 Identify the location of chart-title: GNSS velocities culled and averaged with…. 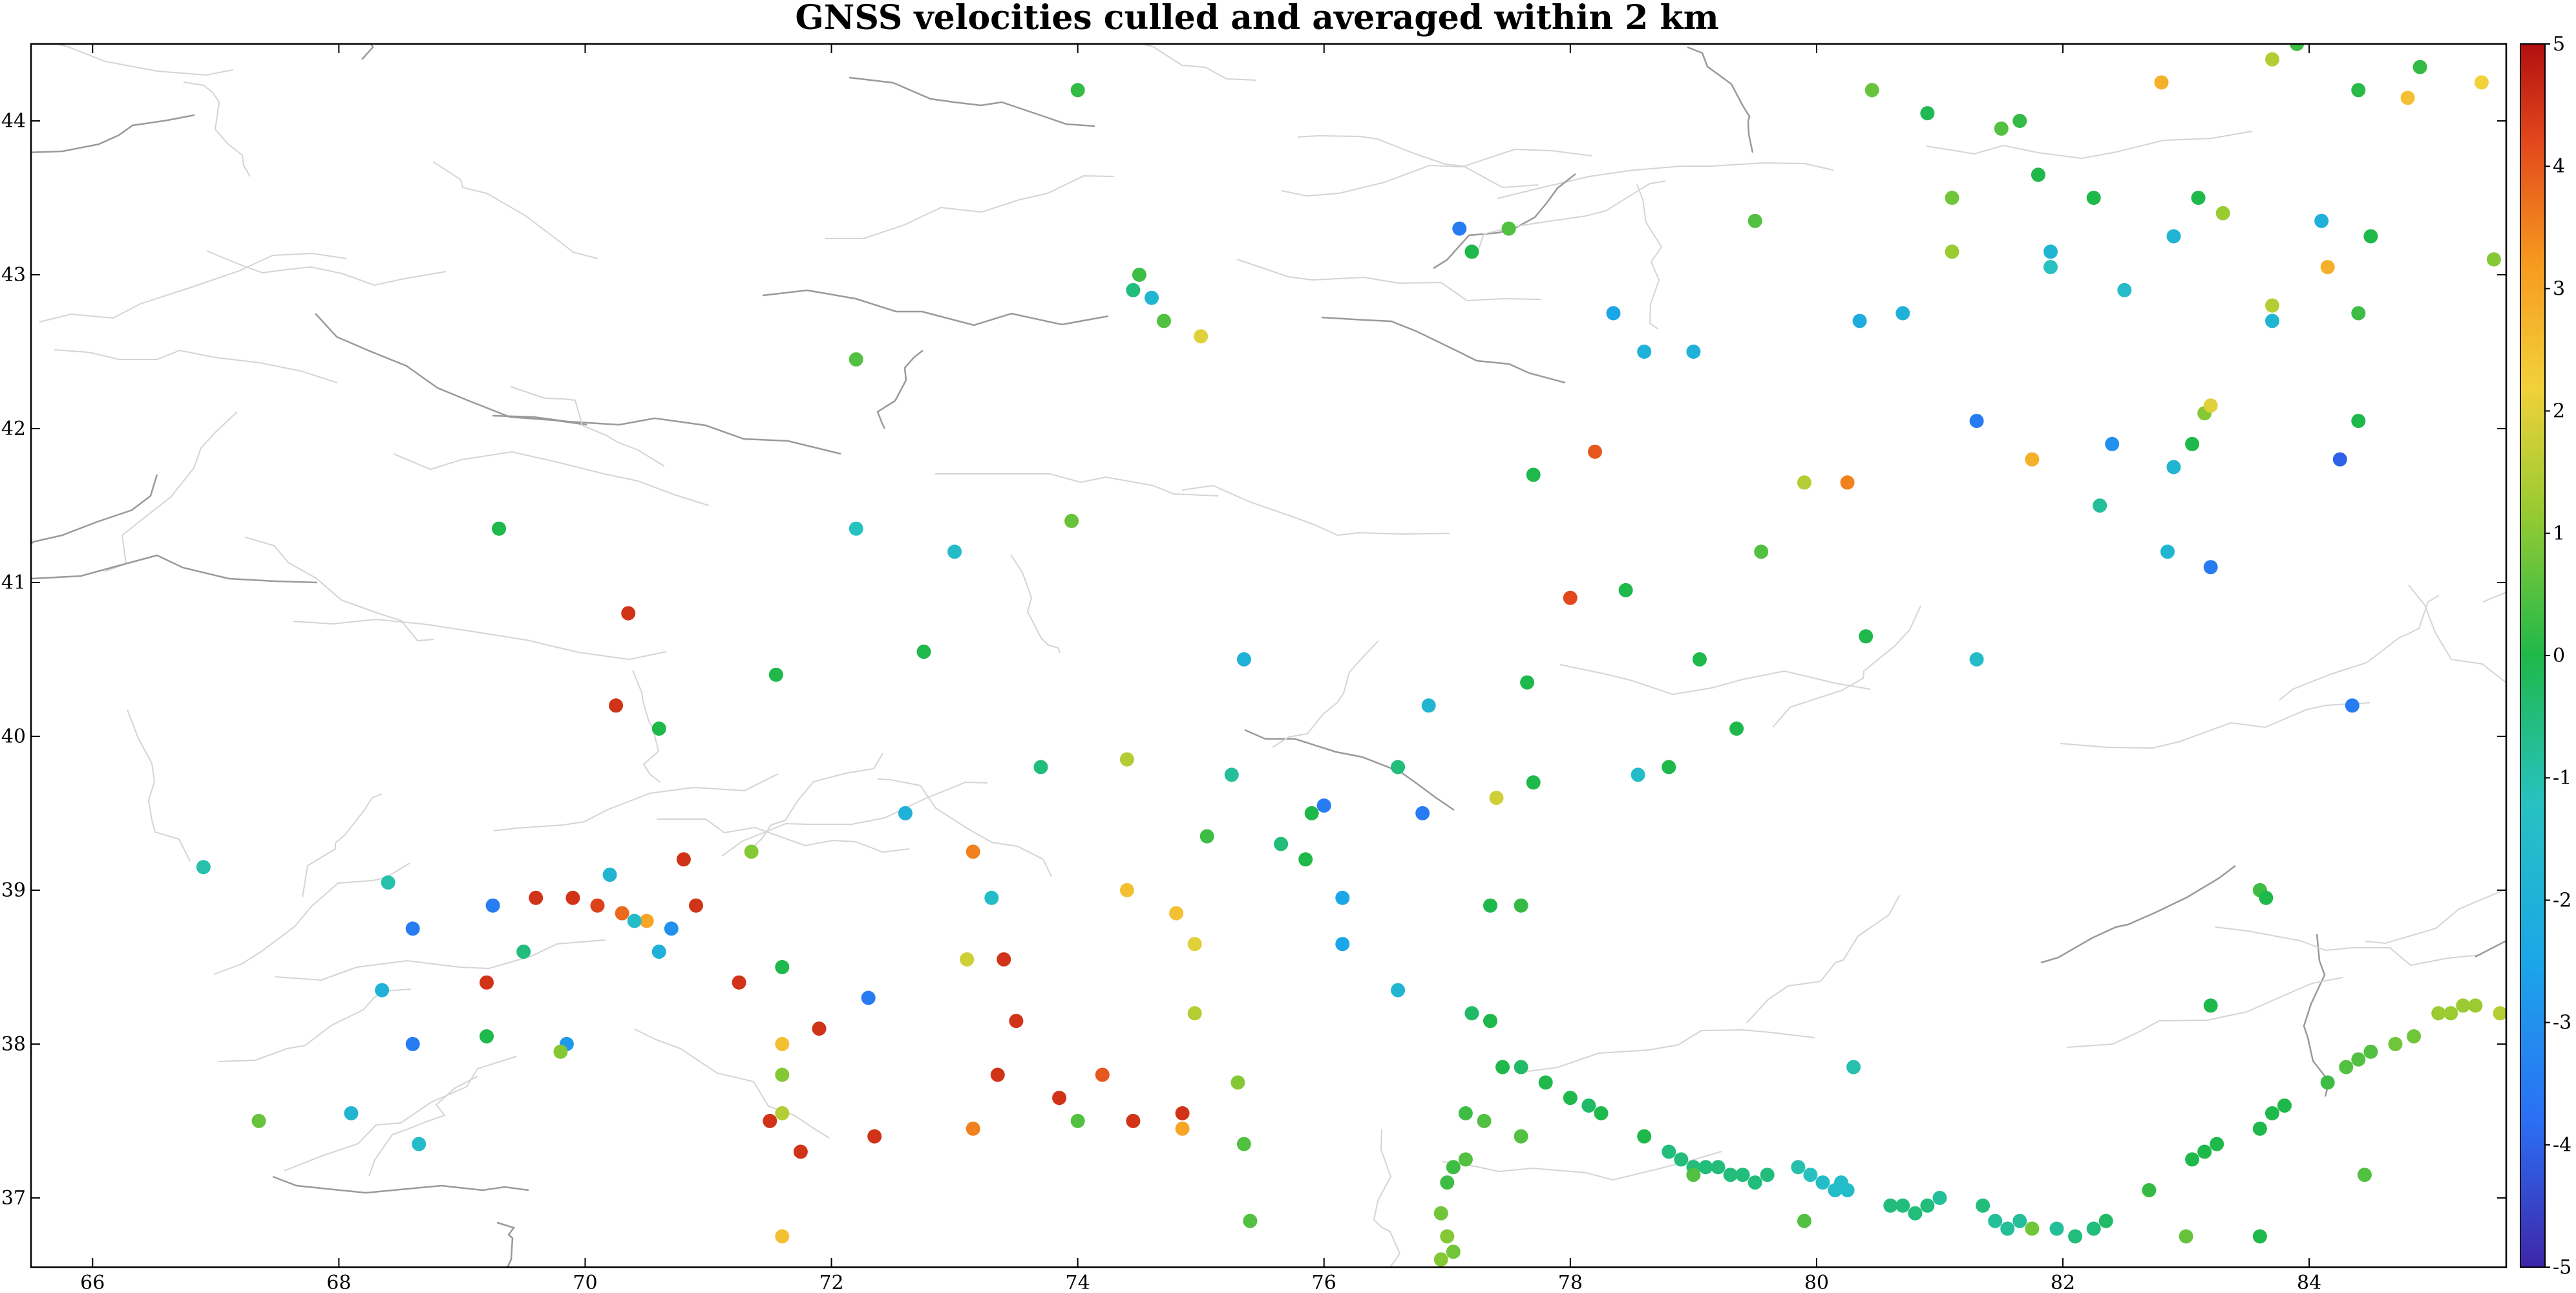
(1257, 18).